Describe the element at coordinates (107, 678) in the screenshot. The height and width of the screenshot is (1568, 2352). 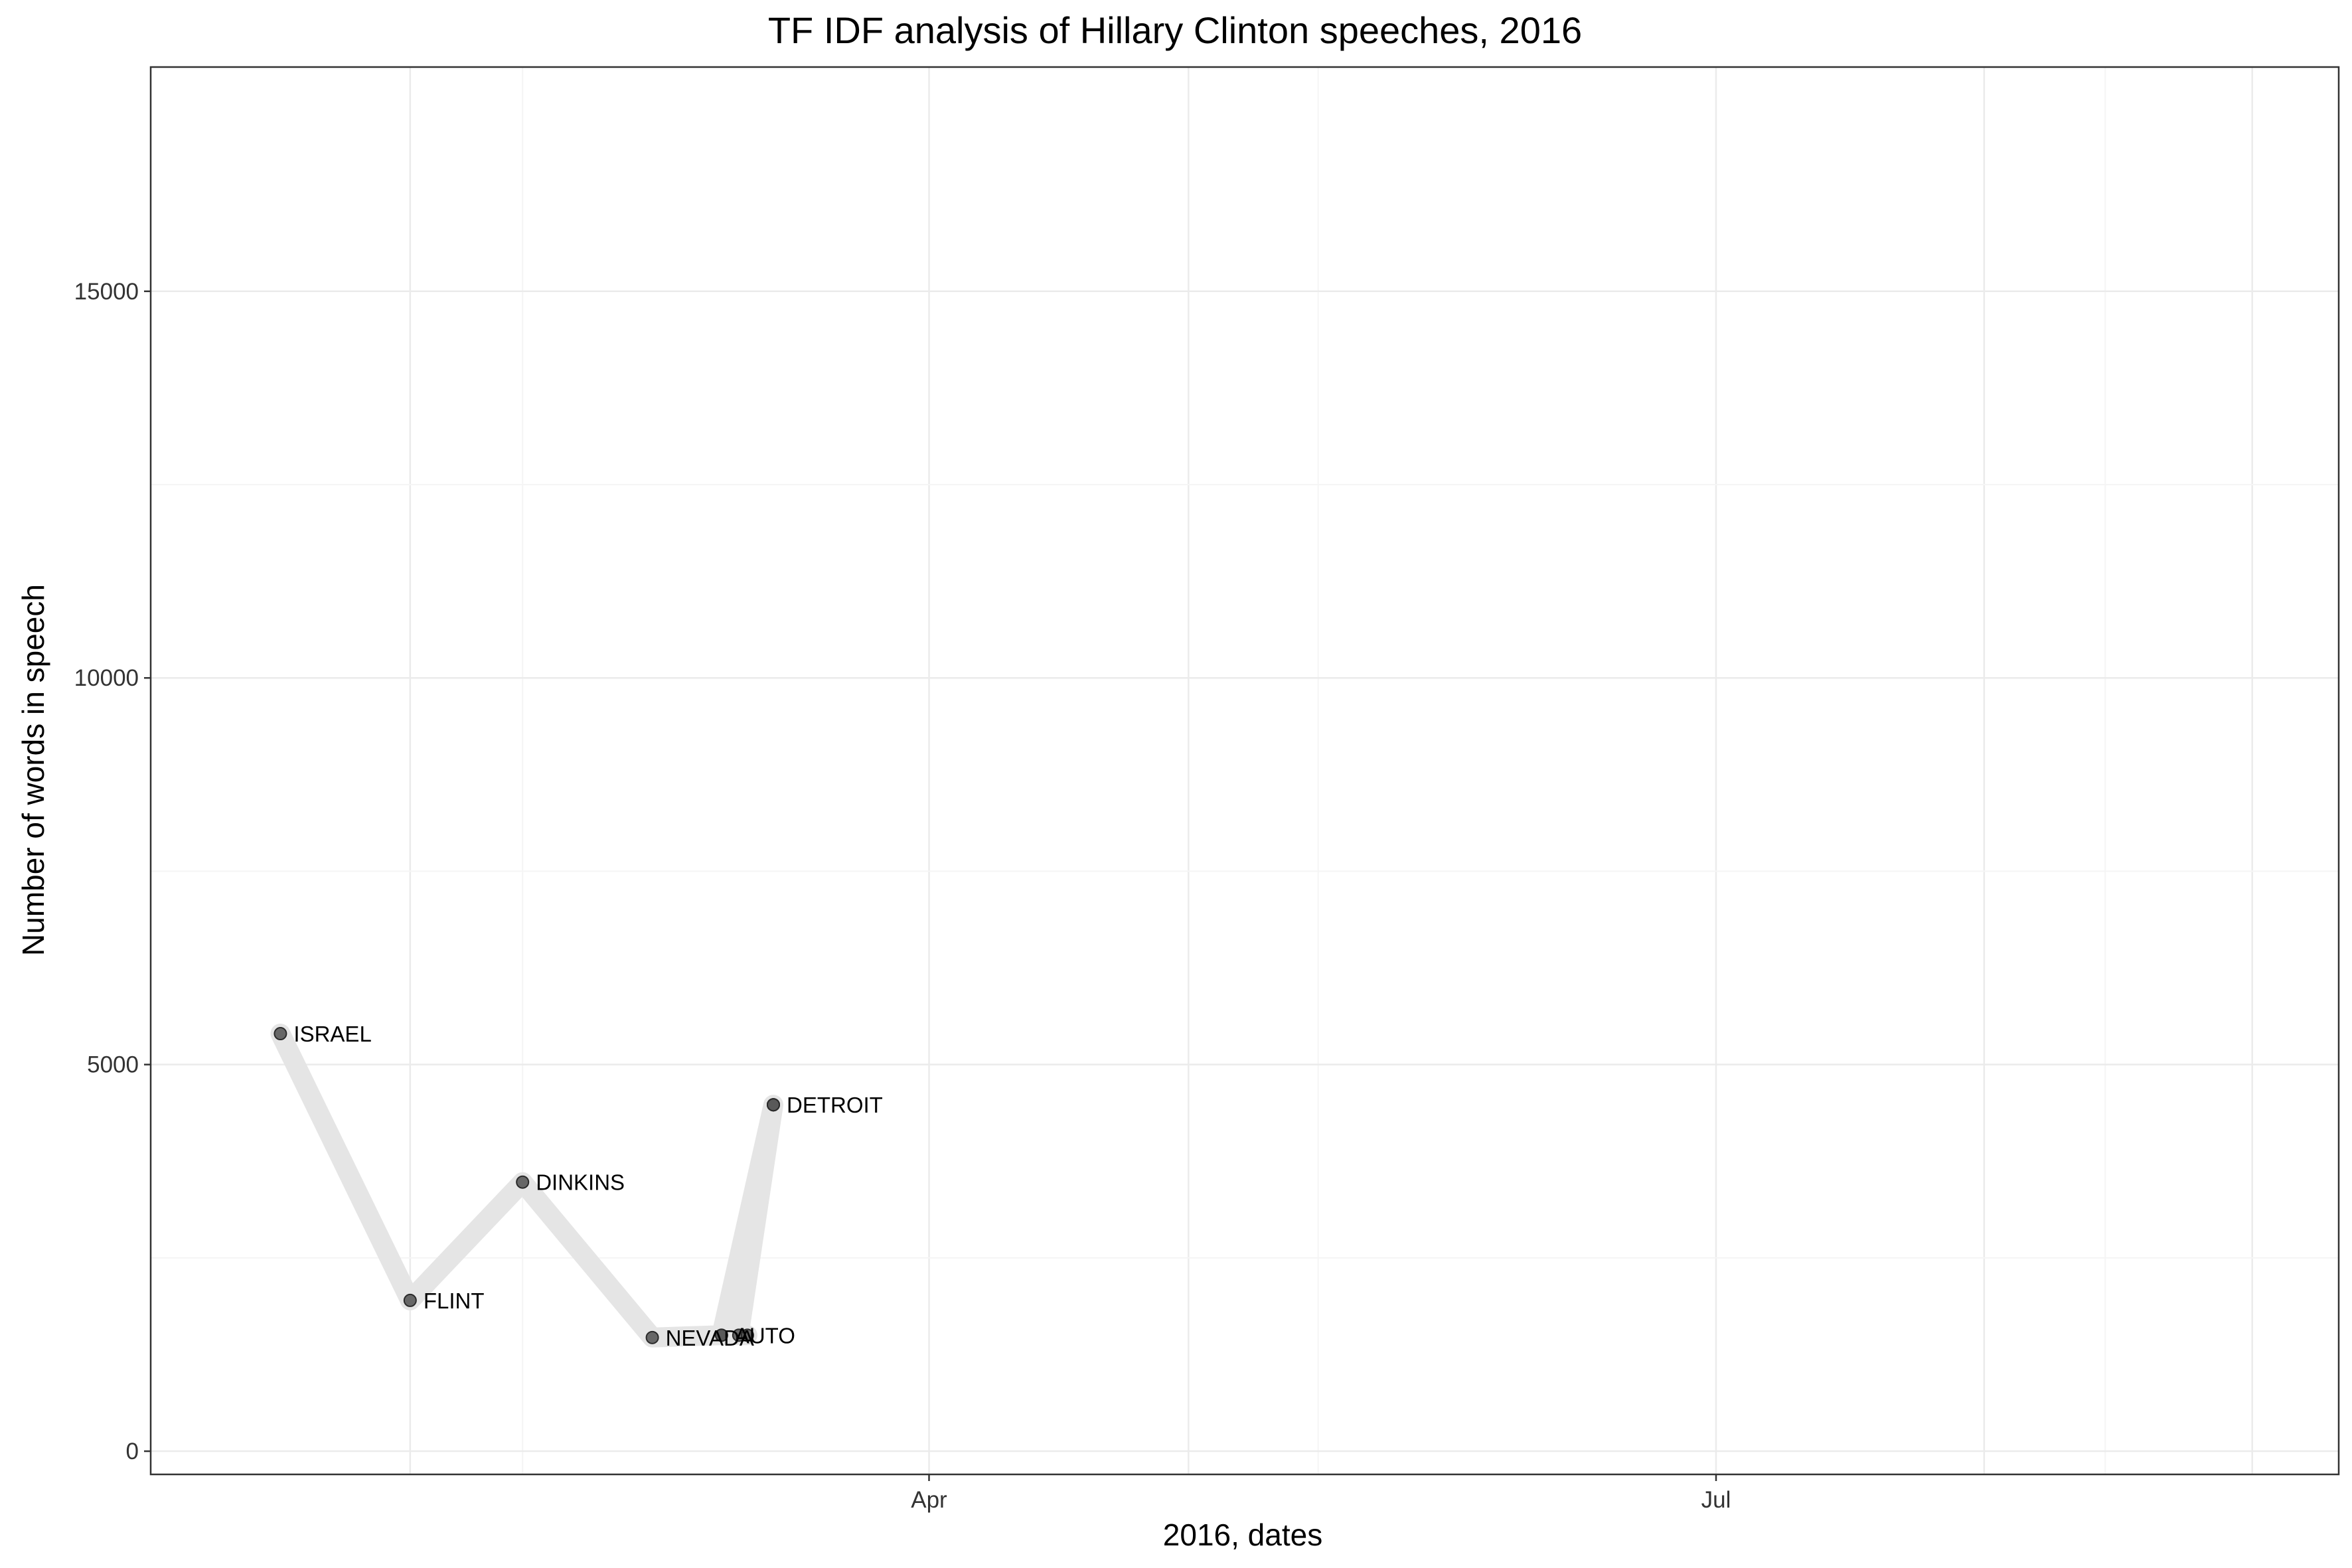
I see `y-tick-label: 10000` at that location.